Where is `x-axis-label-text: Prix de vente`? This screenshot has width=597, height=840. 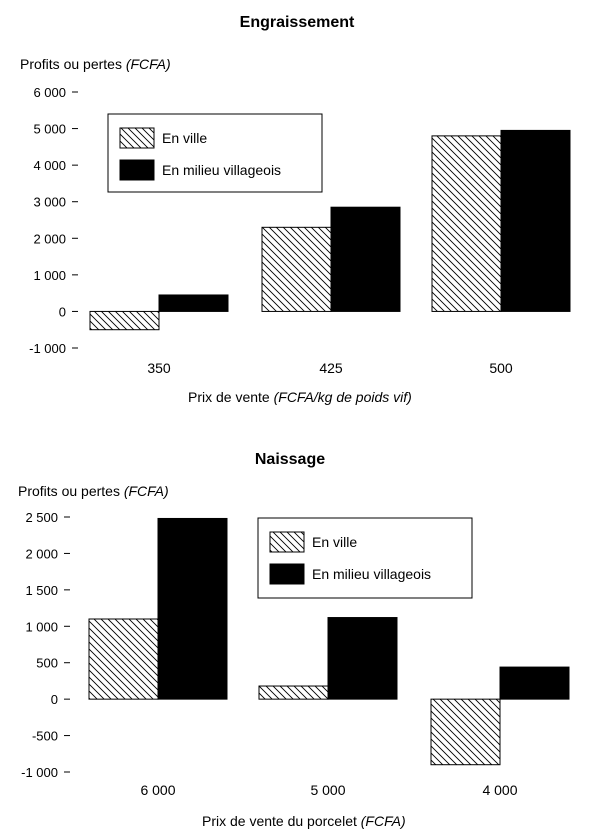
x-axis-label-text: Prix de vente is located at coordinates (231, 397).